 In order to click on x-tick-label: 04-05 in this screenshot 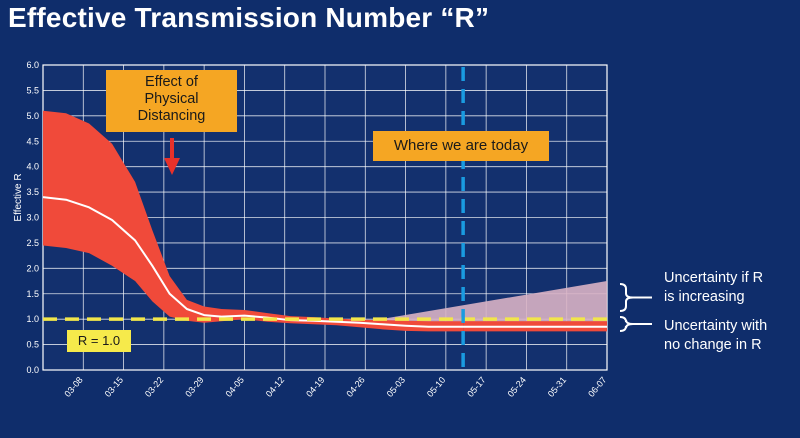, I will do `click(234, 387)`.